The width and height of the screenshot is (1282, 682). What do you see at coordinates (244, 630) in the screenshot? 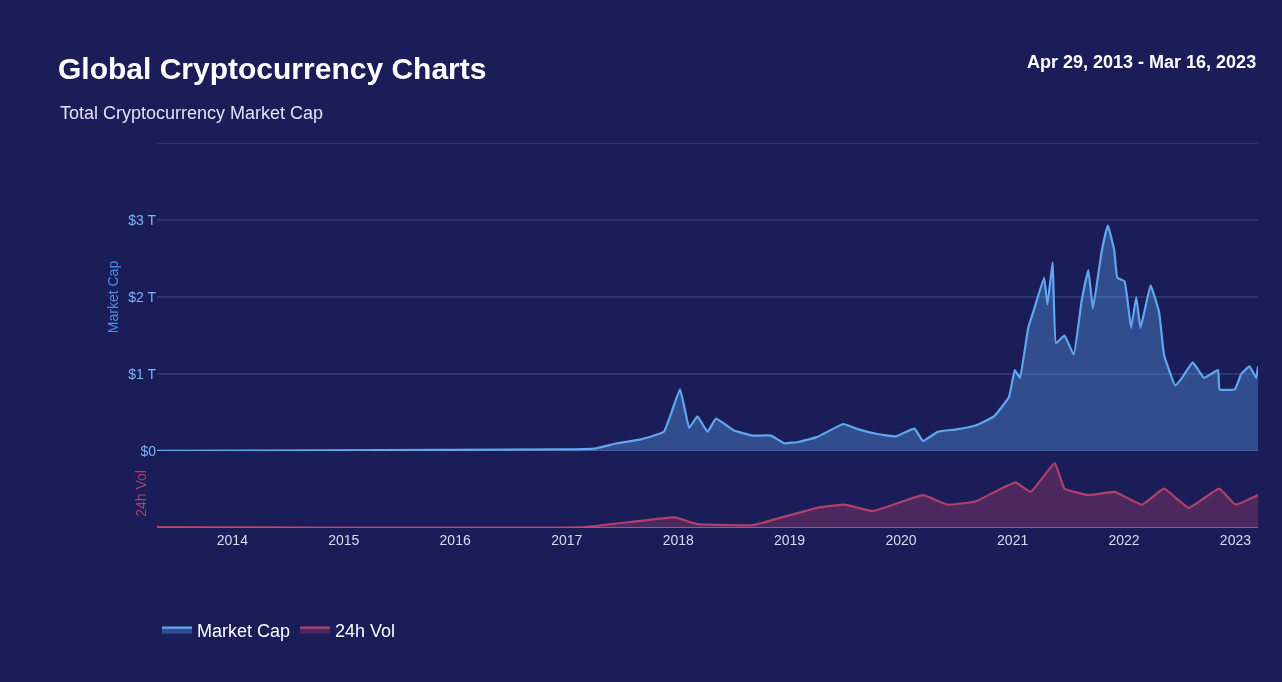
I see `legend-label: Market Cap` at bounding box center [244, 630].